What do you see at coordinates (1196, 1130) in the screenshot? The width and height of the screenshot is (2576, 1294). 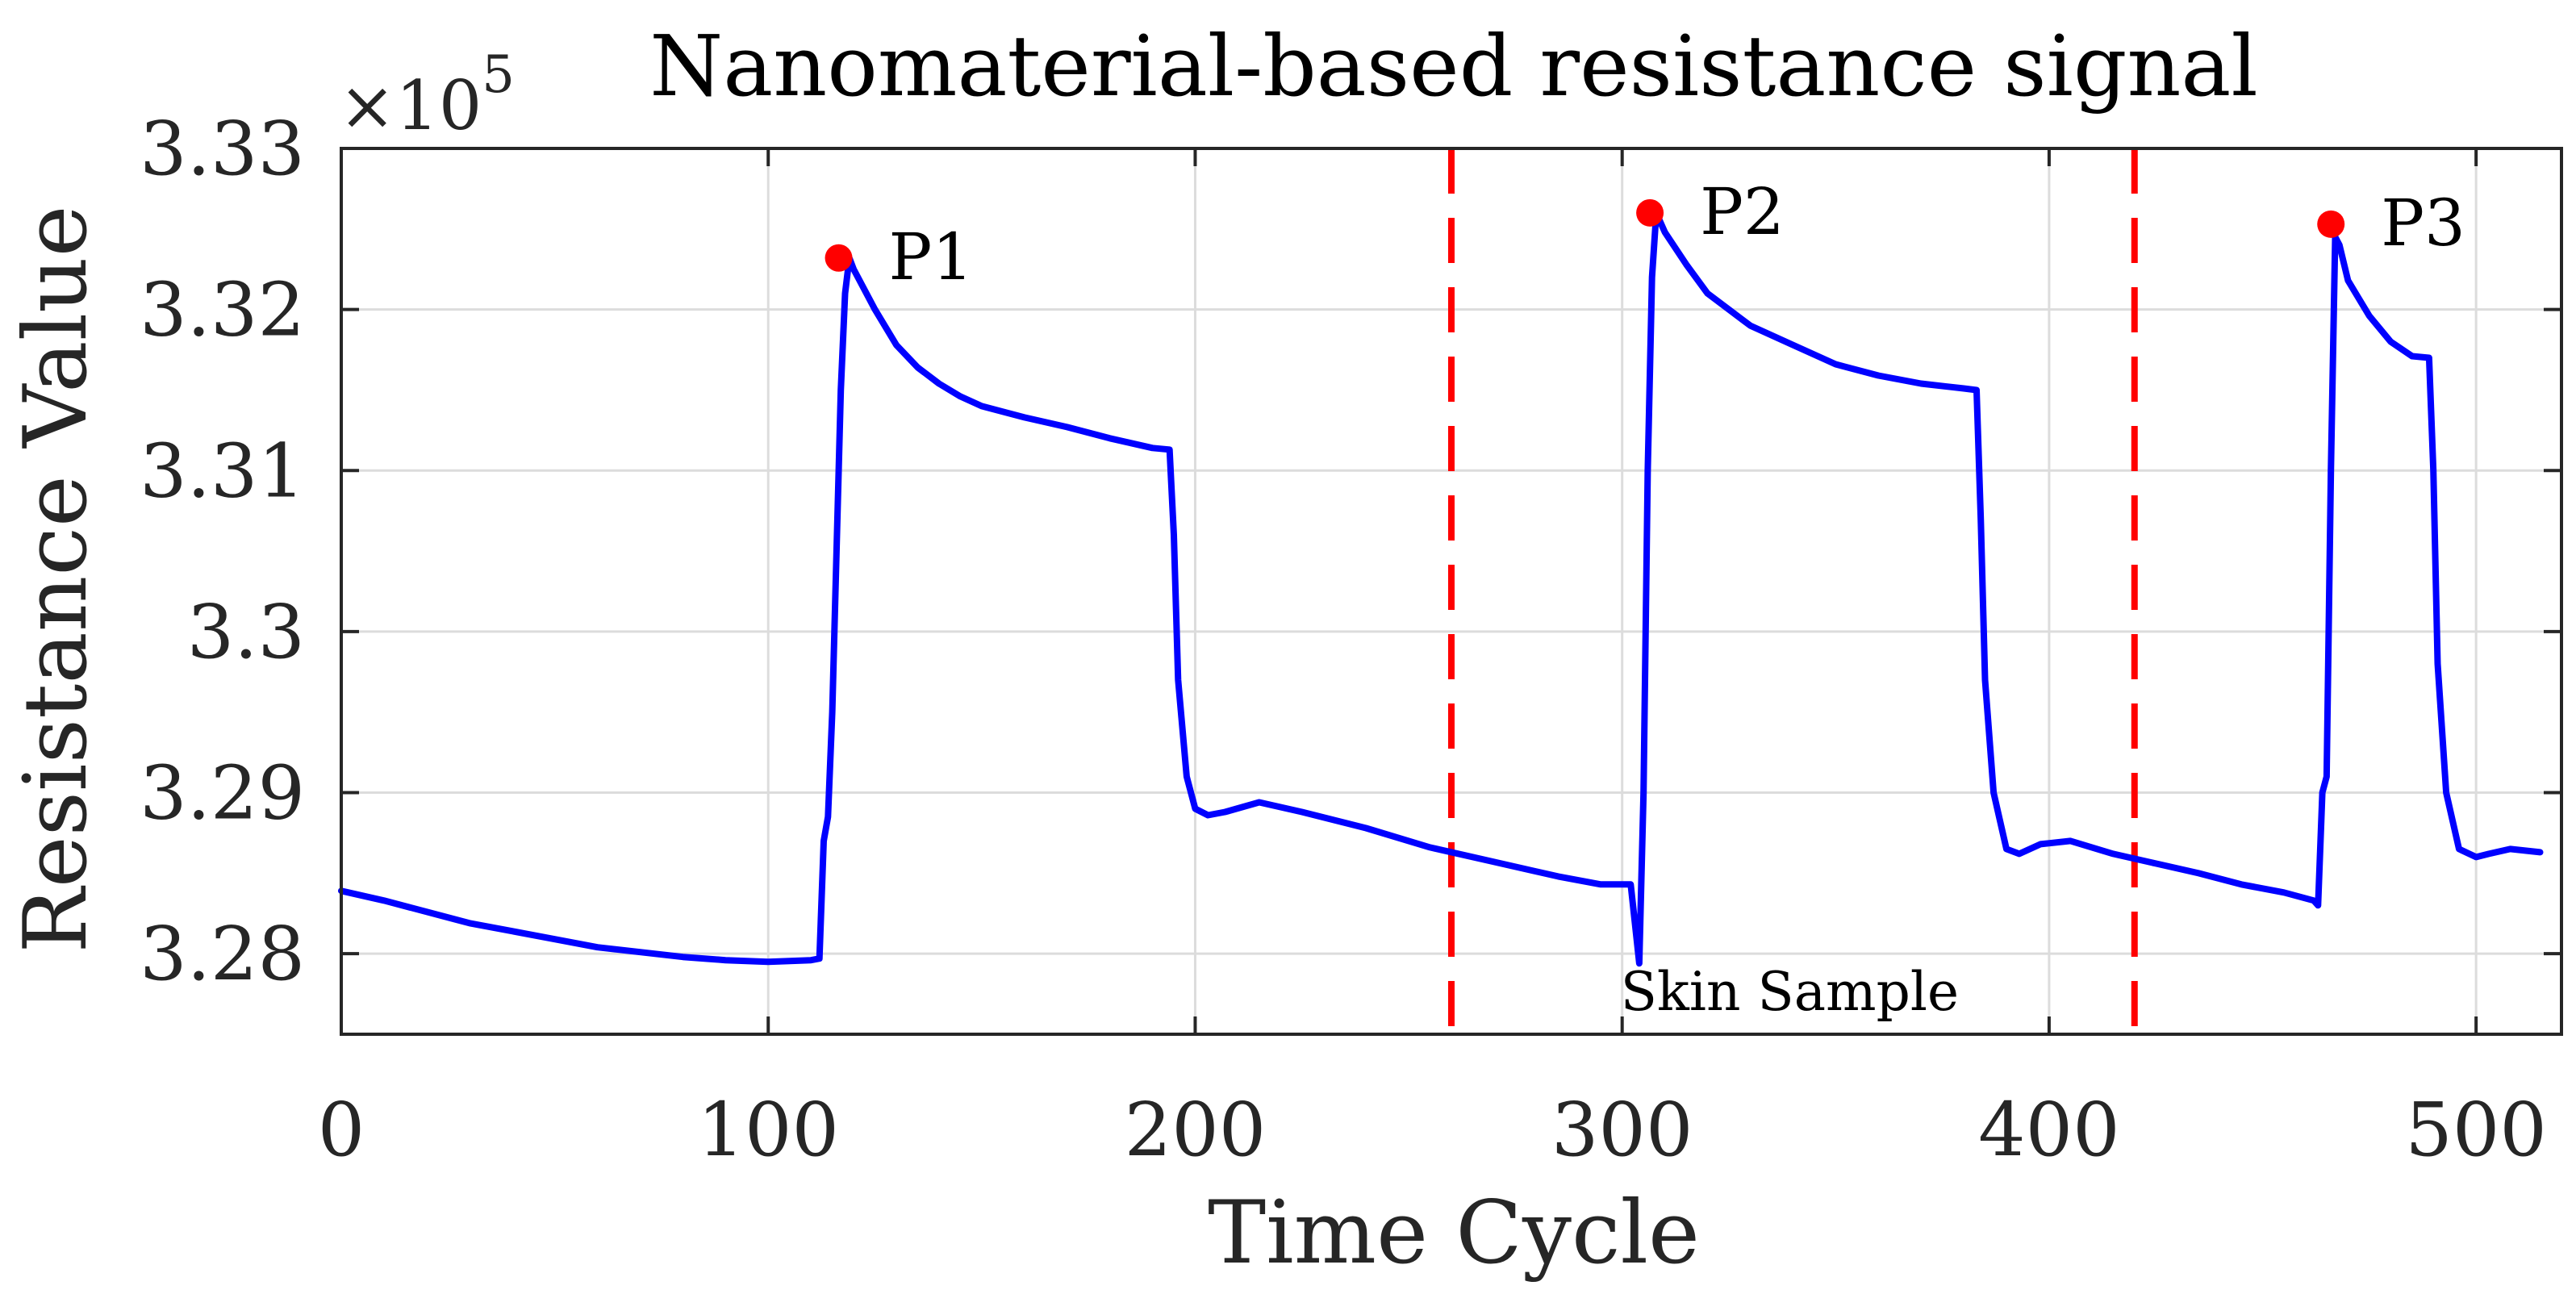 I see `x-tick-label: 200` at bounding box center [1196, 1130].